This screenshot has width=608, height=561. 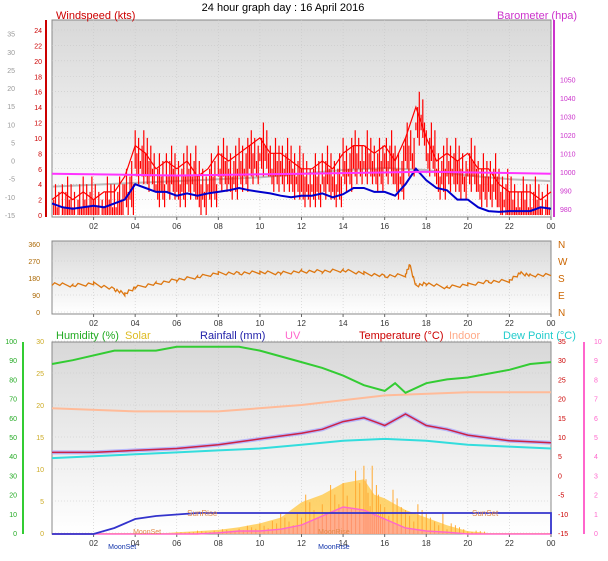 I want to click on uv-label: UV, so click(x=293, y=336).